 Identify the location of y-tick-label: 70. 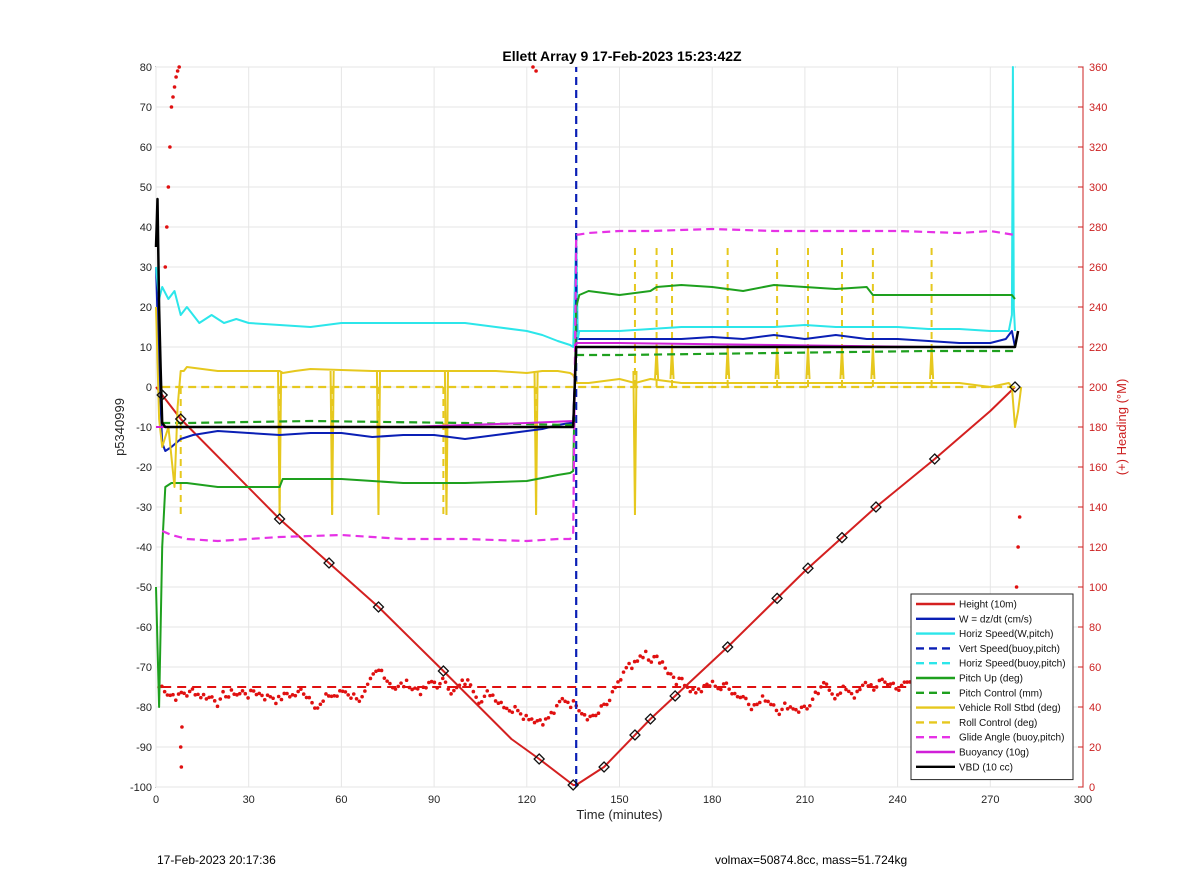
(146, 108).